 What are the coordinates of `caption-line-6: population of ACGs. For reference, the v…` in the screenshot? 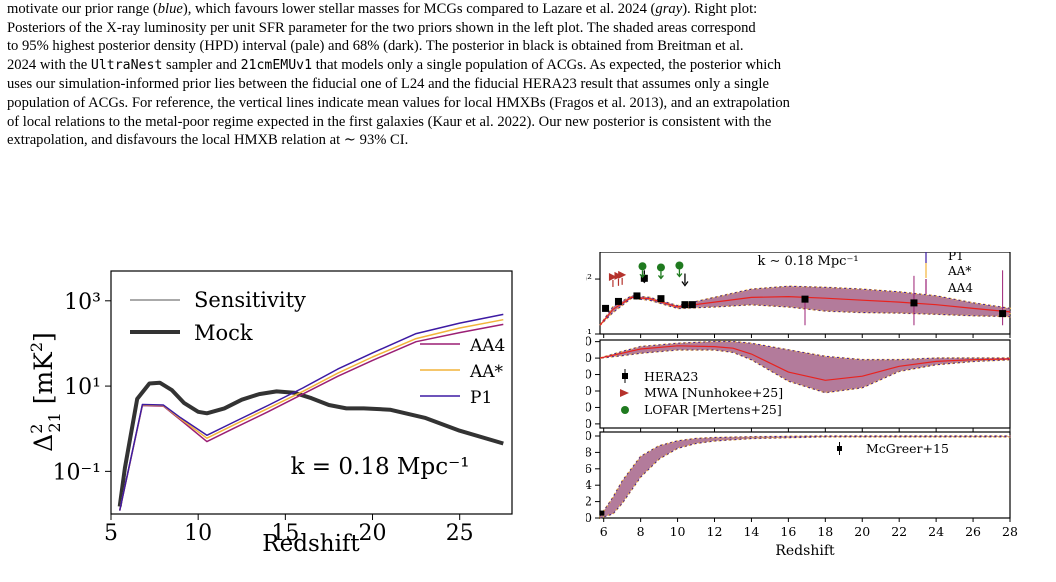 It's located at (398, 102).